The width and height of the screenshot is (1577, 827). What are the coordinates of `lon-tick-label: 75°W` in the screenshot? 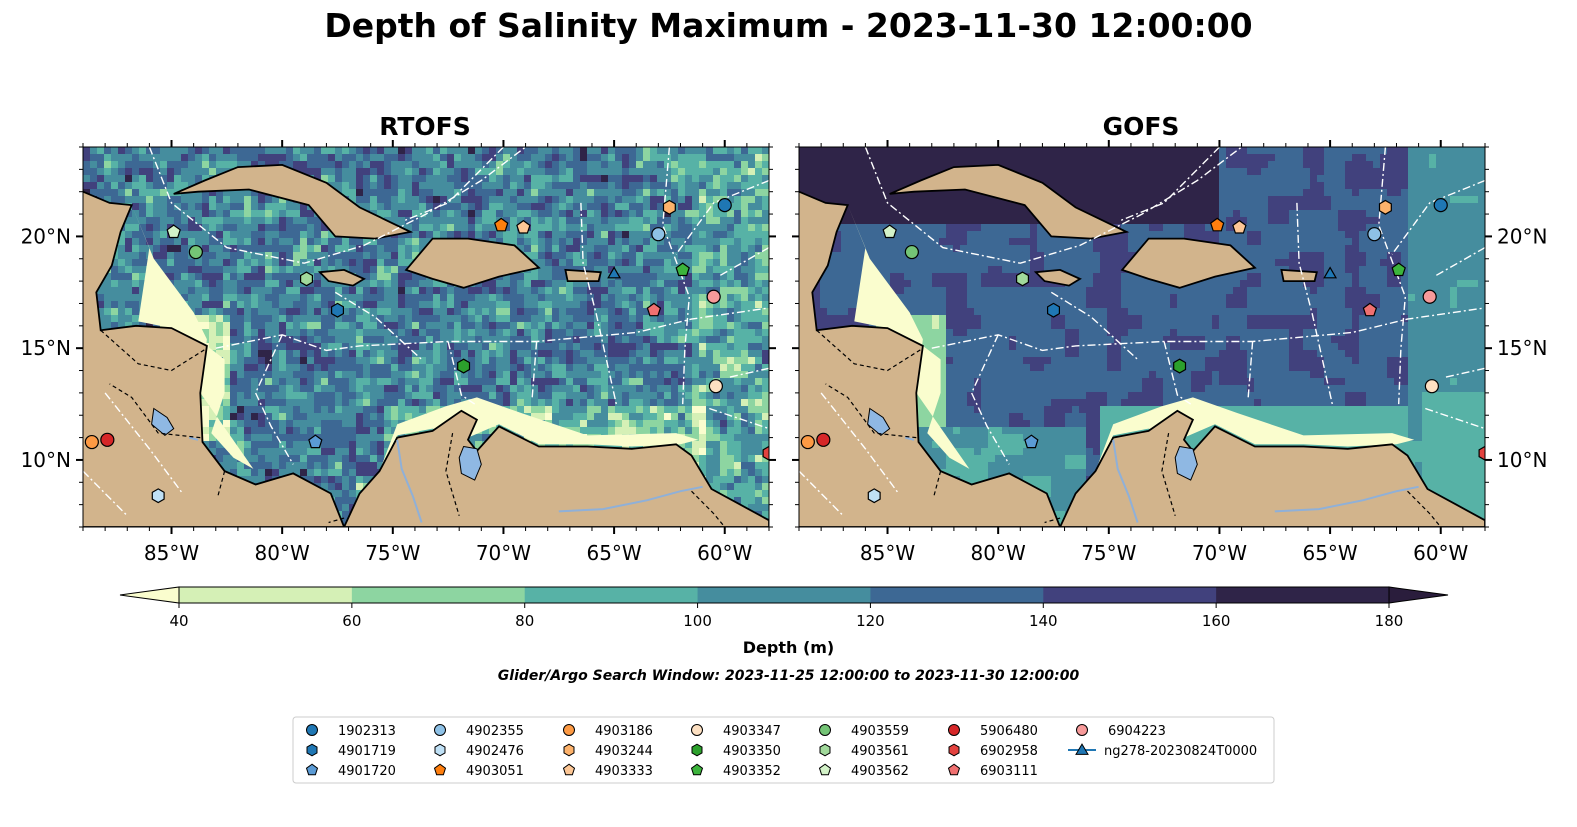 It's located at (392, 553).